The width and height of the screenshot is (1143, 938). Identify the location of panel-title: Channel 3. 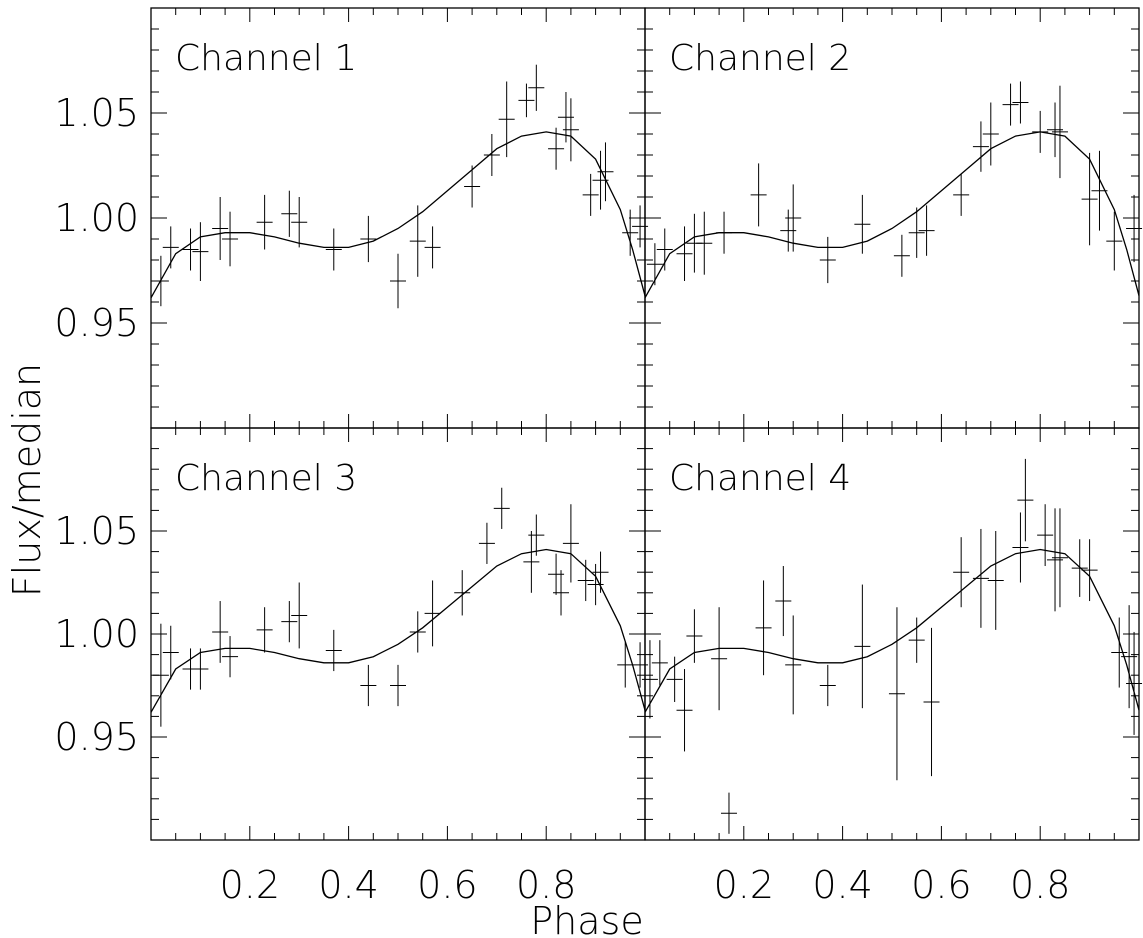
(266, 478).